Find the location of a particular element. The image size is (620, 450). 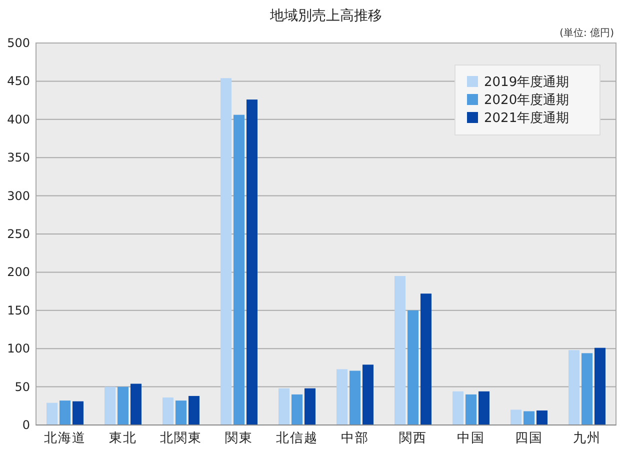

y-tick-label: 250 is located at coordinates (18, 234).